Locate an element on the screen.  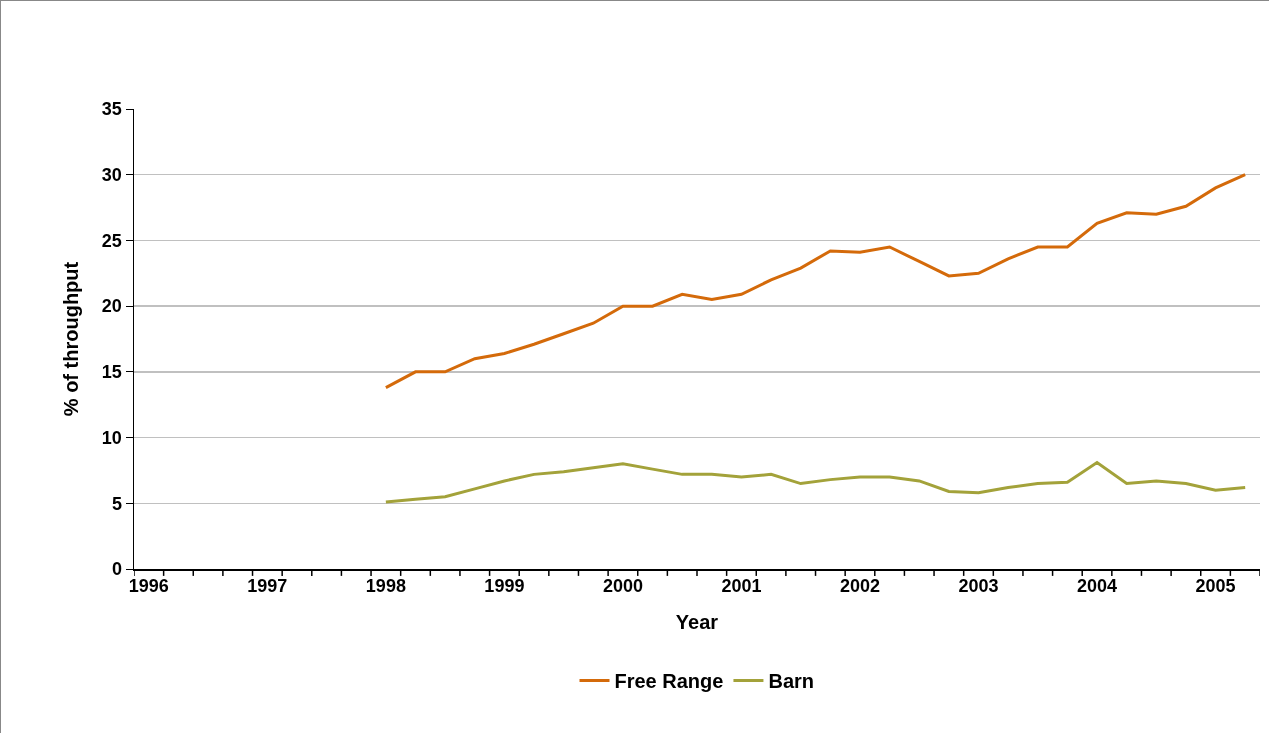
y-tick-label: 5 is located at coordinates (116, 503).